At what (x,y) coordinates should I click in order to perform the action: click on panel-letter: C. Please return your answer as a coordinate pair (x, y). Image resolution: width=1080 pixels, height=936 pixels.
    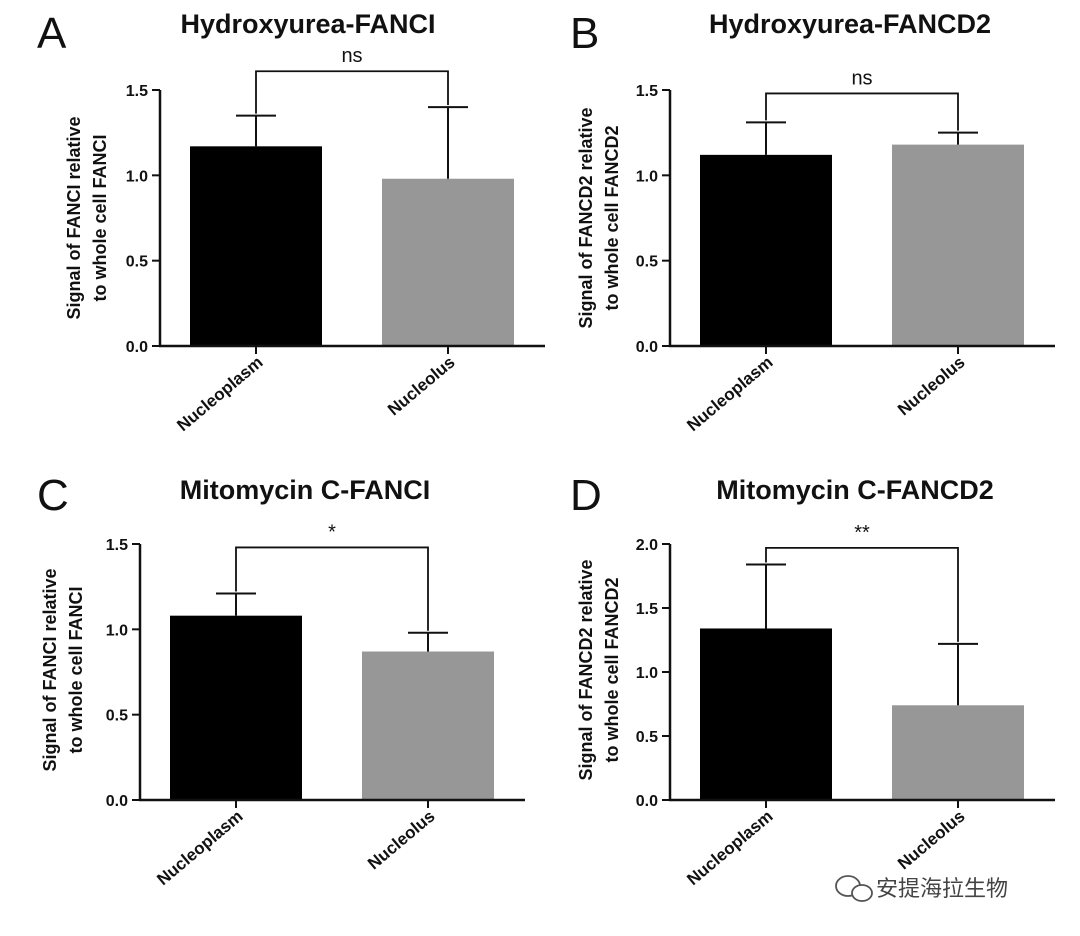
    Looking at the image, I should click on (53, 495).